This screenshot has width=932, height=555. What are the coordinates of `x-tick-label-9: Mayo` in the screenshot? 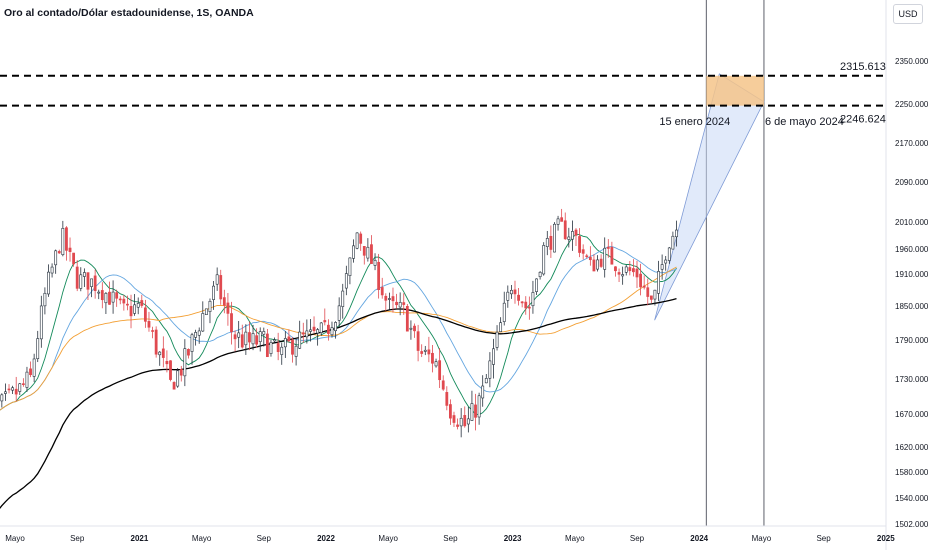 It's located at (575, 538).